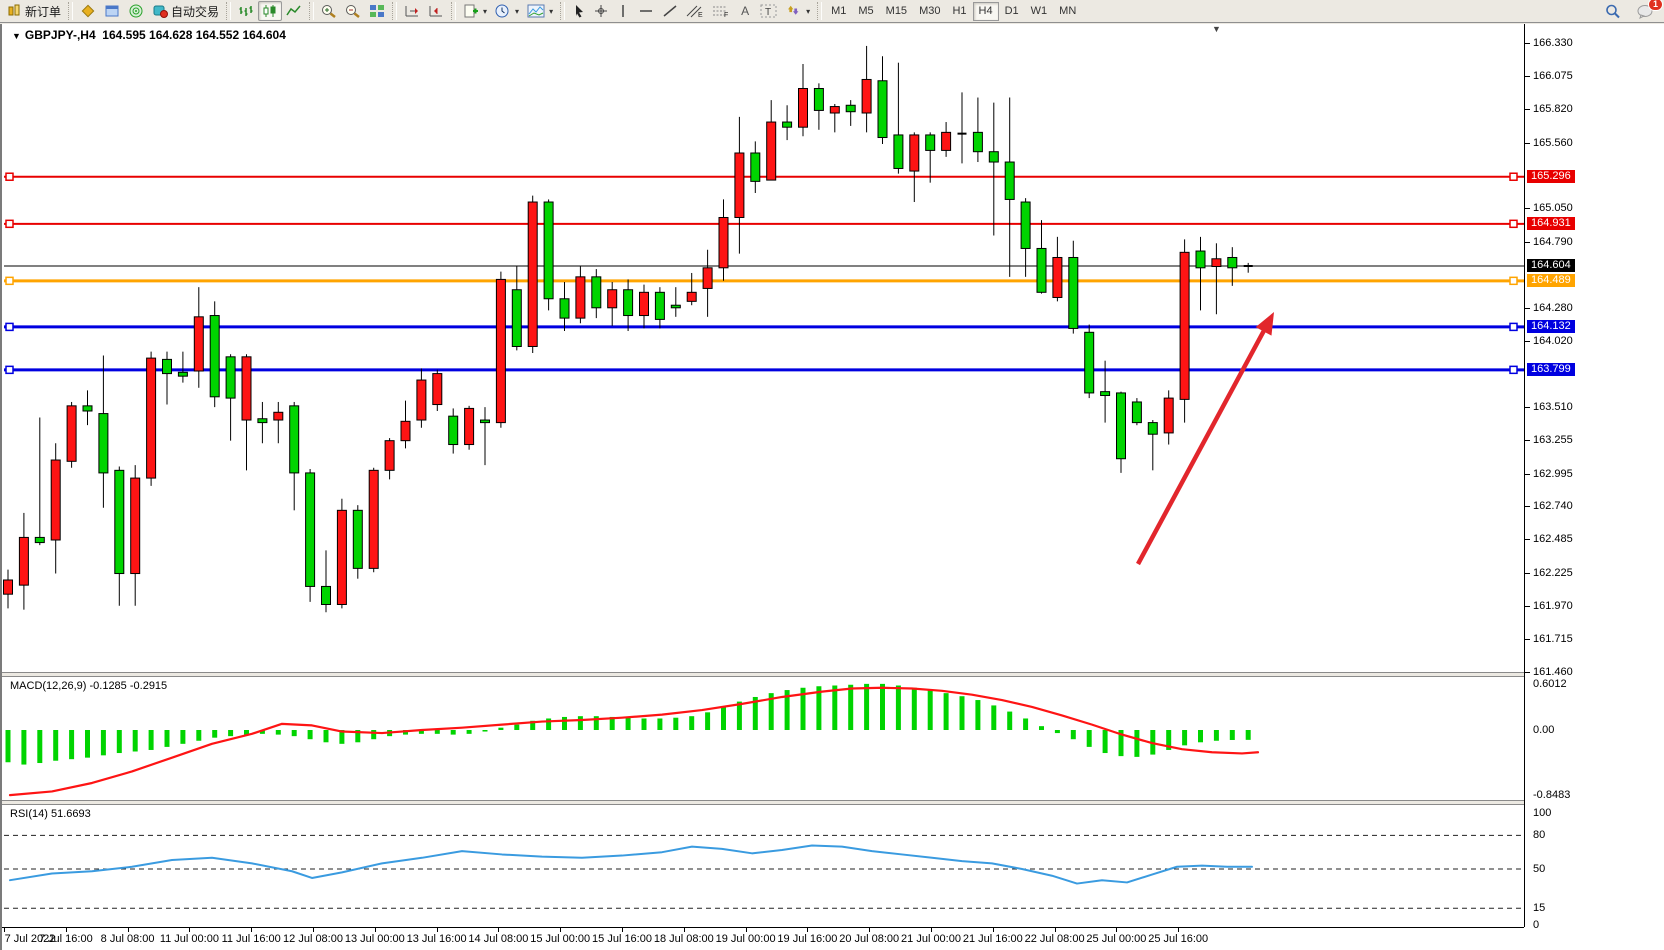 The image size is (1664, 950). I want to click on price-tick-label: 162.995, so click(1553, 473).